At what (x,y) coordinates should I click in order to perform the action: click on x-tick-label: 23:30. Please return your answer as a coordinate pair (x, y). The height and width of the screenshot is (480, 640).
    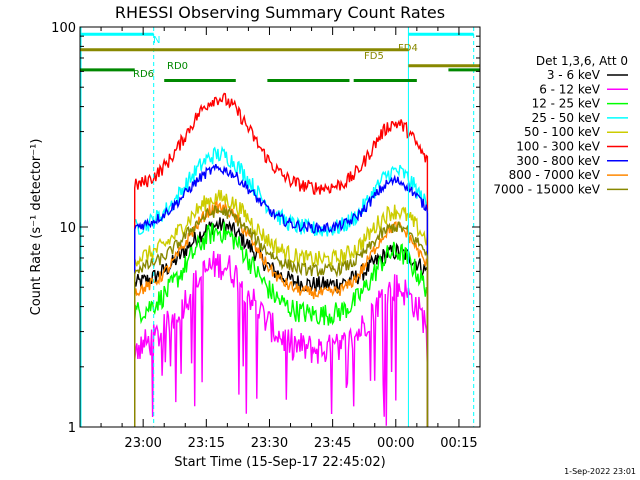
    Looking at the image, I should click on (269, 443).